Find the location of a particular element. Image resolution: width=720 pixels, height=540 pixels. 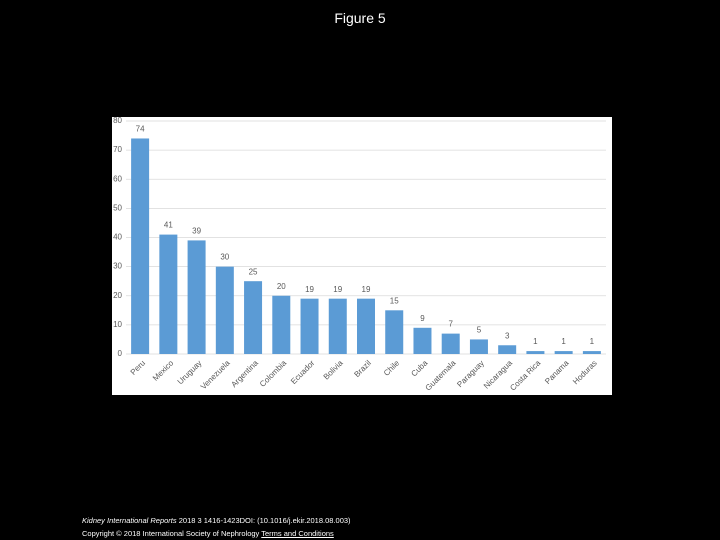

y-tick-label: 30 is located at coordinates (117, 266).